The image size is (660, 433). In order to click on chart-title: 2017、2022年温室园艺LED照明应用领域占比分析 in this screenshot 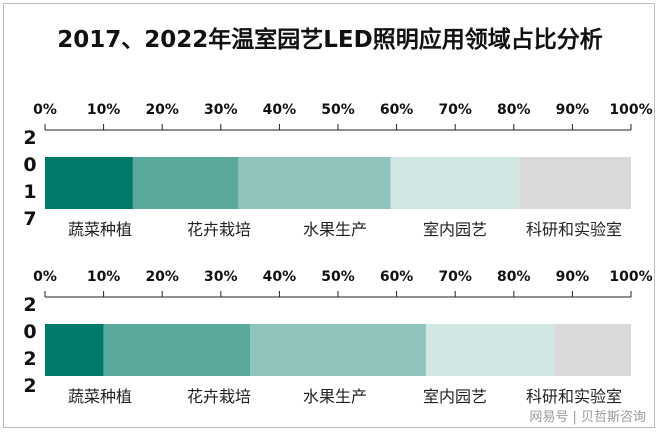, I will do `click(330, 40)`.